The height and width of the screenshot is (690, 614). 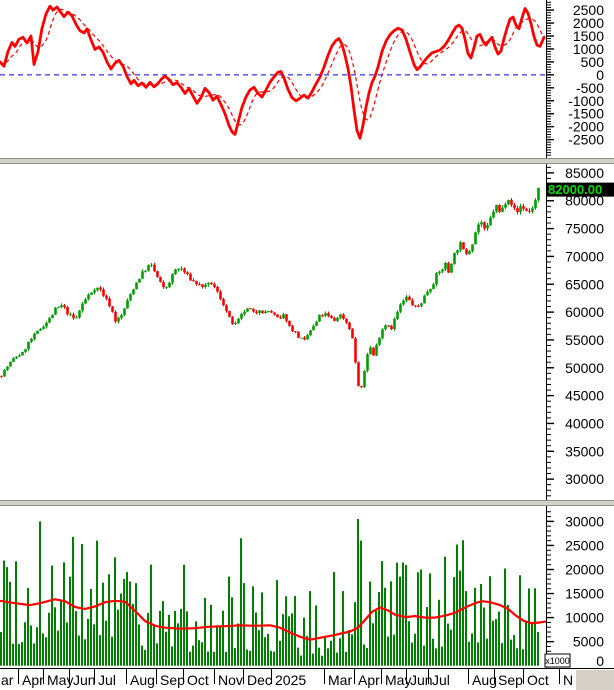 What do you see at coordinates (584, 545) in the screenshot?
I see `y-axis-tick-label: 25000` at bounding box center [584, 545].